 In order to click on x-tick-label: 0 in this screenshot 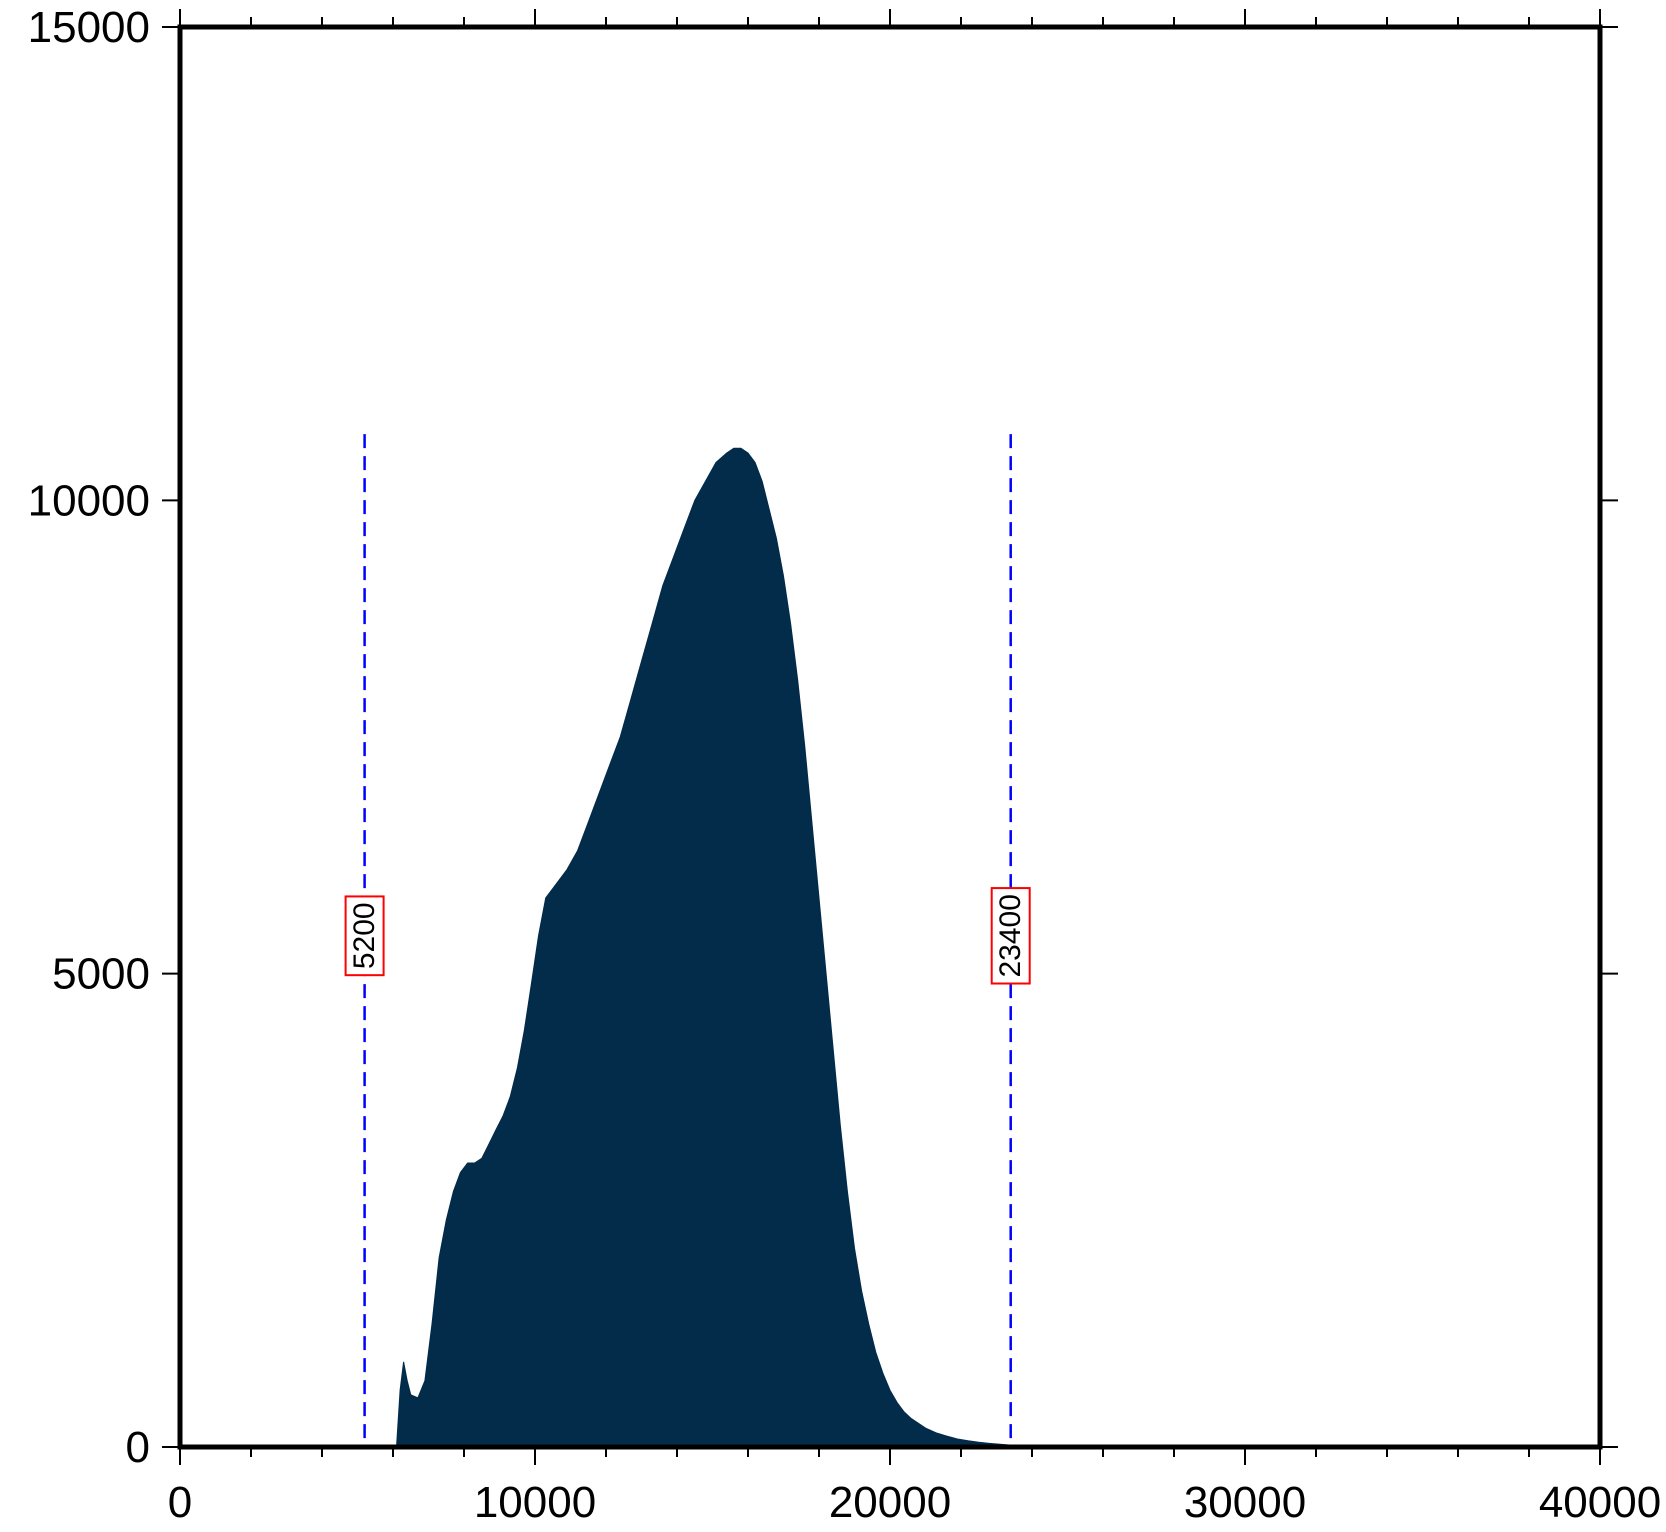, I will do `click(180, 1502)`.